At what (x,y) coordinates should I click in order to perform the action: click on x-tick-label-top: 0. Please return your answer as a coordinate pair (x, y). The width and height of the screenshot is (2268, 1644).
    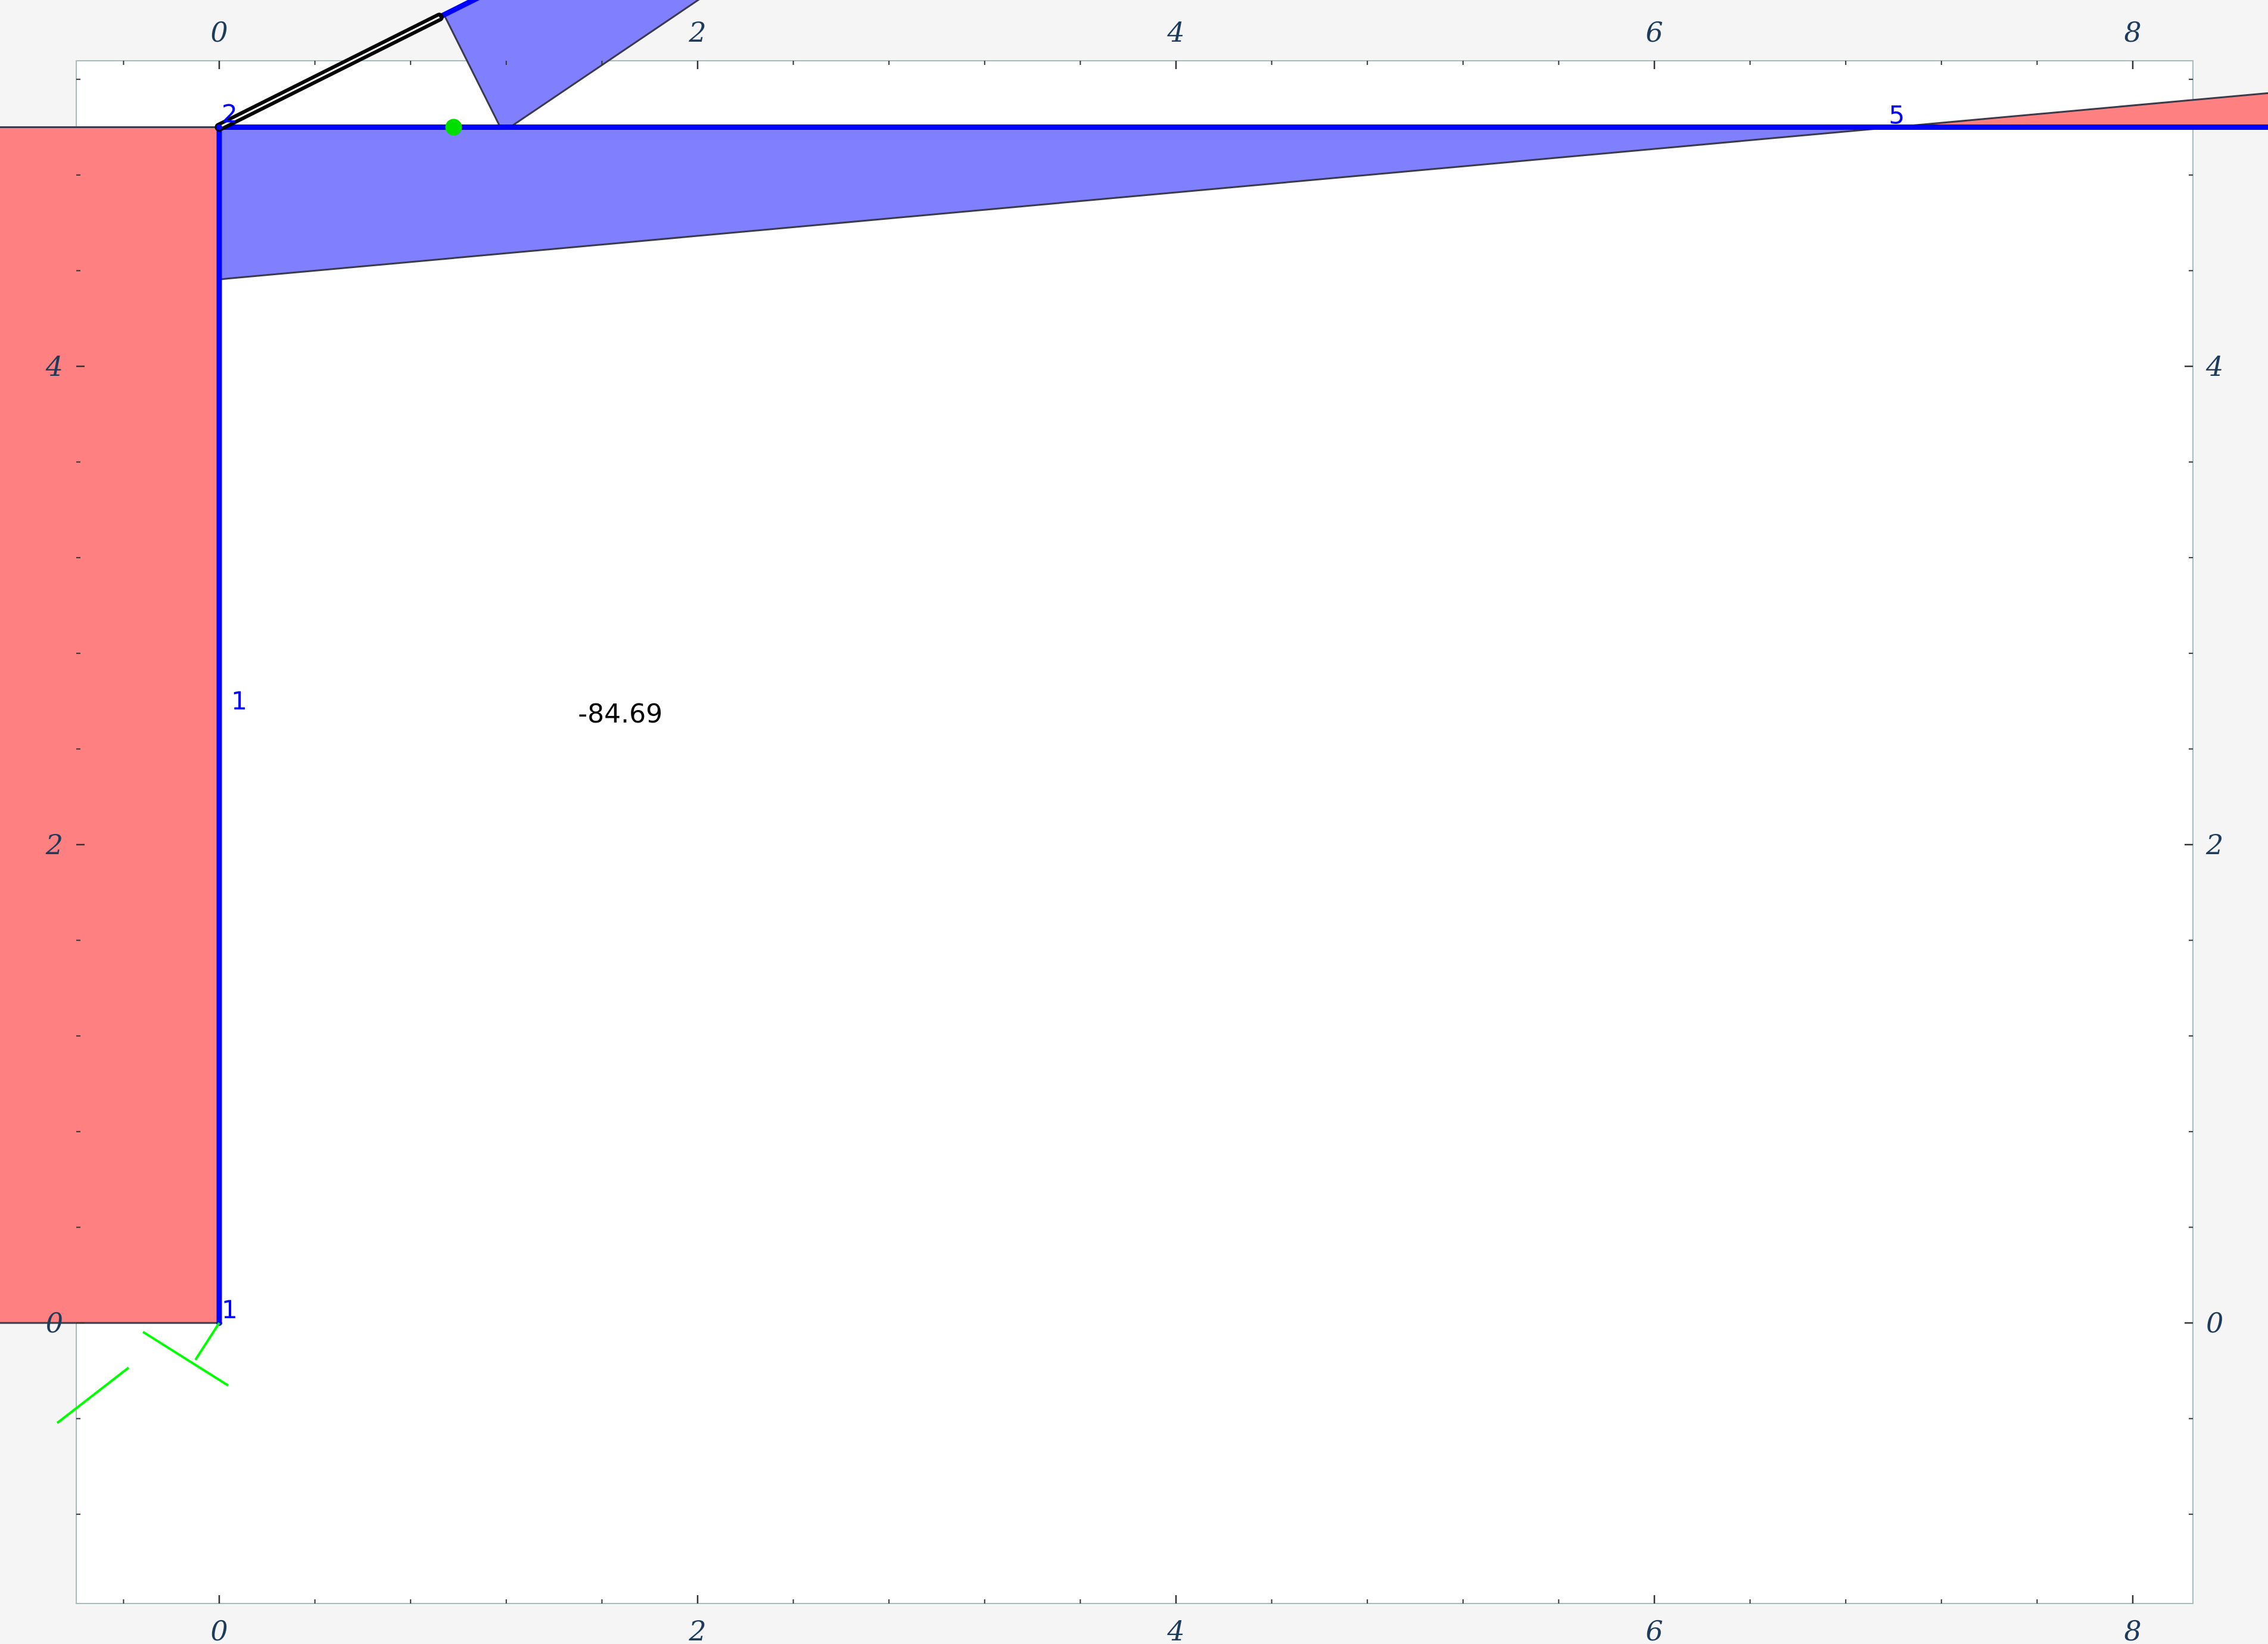
    Looking at the image, I should click on (219, 32).